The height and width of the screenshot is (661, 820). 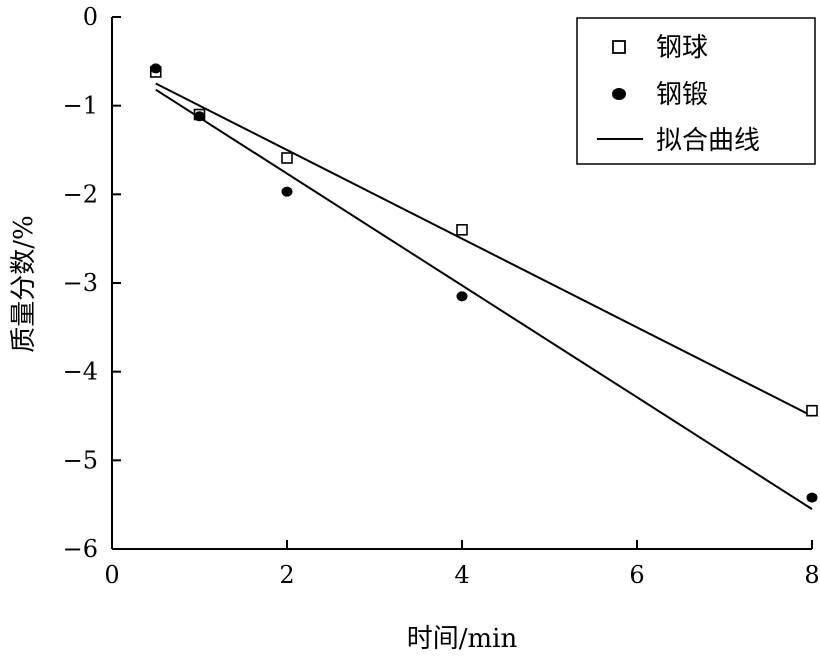 I want to click on legend-label-steel-forging: 钢锻, so click(x=682, y=95).